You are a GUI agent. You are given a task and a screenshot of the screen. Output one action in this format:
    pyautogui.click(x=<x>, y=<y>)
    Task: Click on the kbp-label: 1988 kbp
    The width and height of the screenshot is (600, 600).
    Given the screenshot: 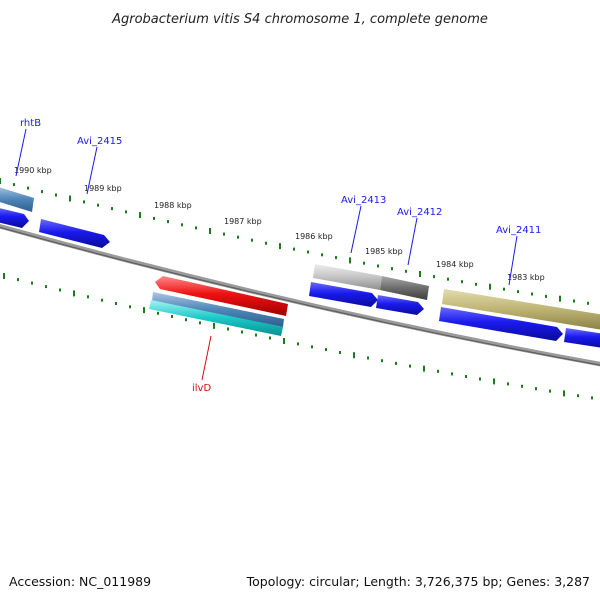 What is the action you would take?
    pyautogui.click(x=173, y=205)
    